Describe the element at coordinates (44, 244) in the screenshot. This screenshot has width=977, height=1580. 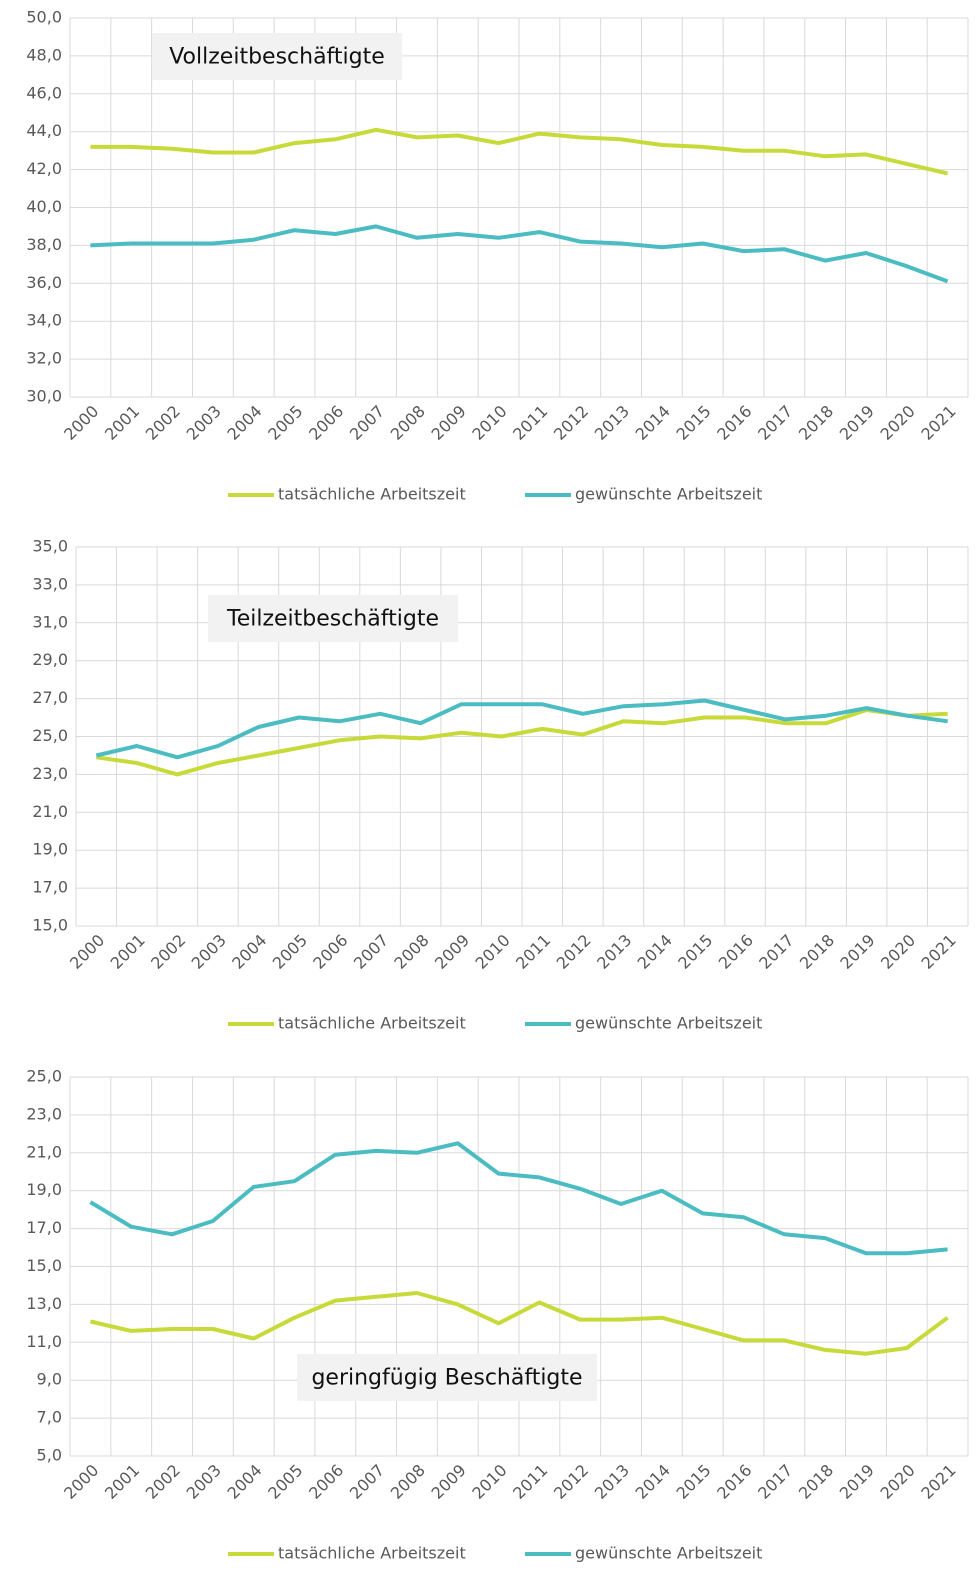
I see `y-tick-label: 38,0` at that location.